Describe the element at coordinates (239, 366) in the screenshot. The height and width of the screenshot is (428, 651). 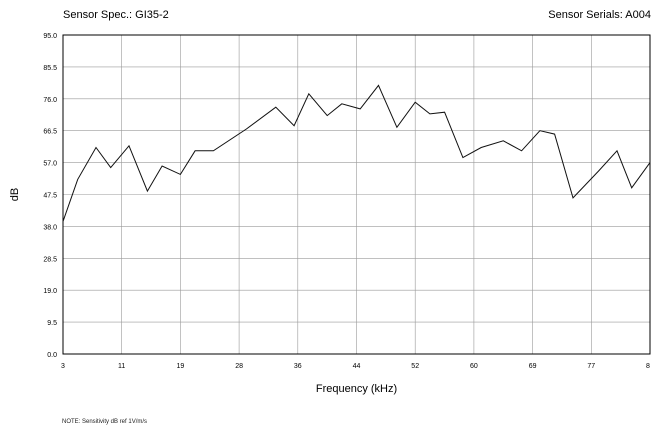
I see `x-tick-label: 28` at that location.